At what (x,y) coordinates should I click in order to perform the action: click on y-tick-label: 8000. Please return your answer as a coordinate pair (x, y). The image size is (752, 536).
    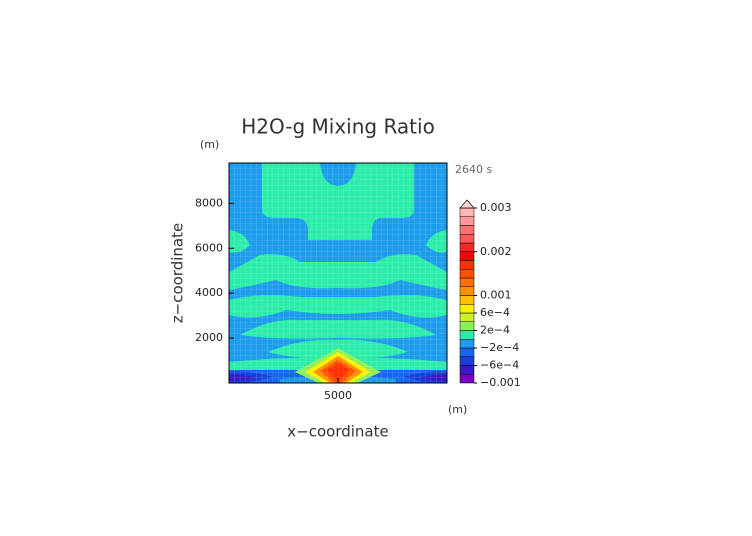
    Looking at the image, I should click on (209, 202).